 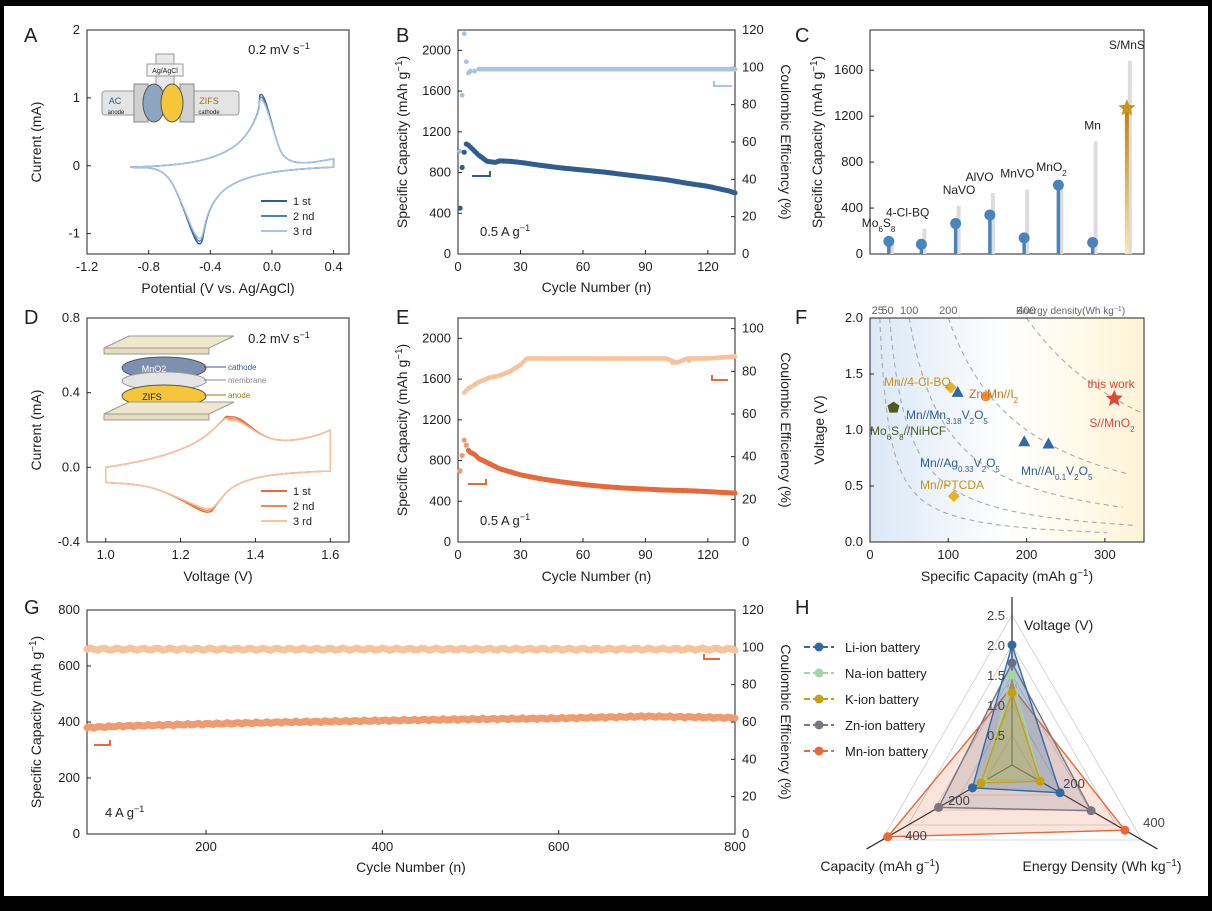 What do you see at coordinates (879, 225) in the screenshot?
I see `material-label: Mo6S8` at bounding box center [879, 225].